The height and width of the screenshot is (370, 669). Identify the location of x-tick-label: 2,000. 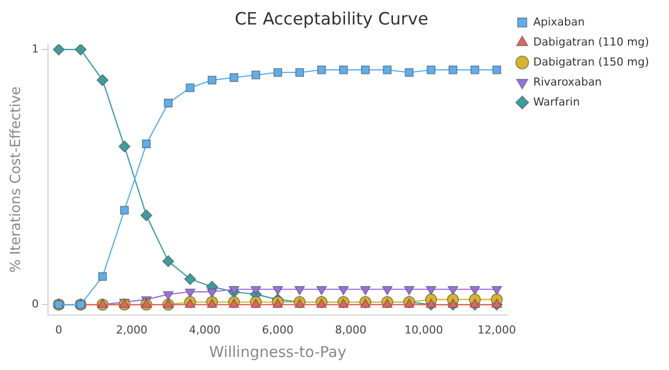
(132, 329).